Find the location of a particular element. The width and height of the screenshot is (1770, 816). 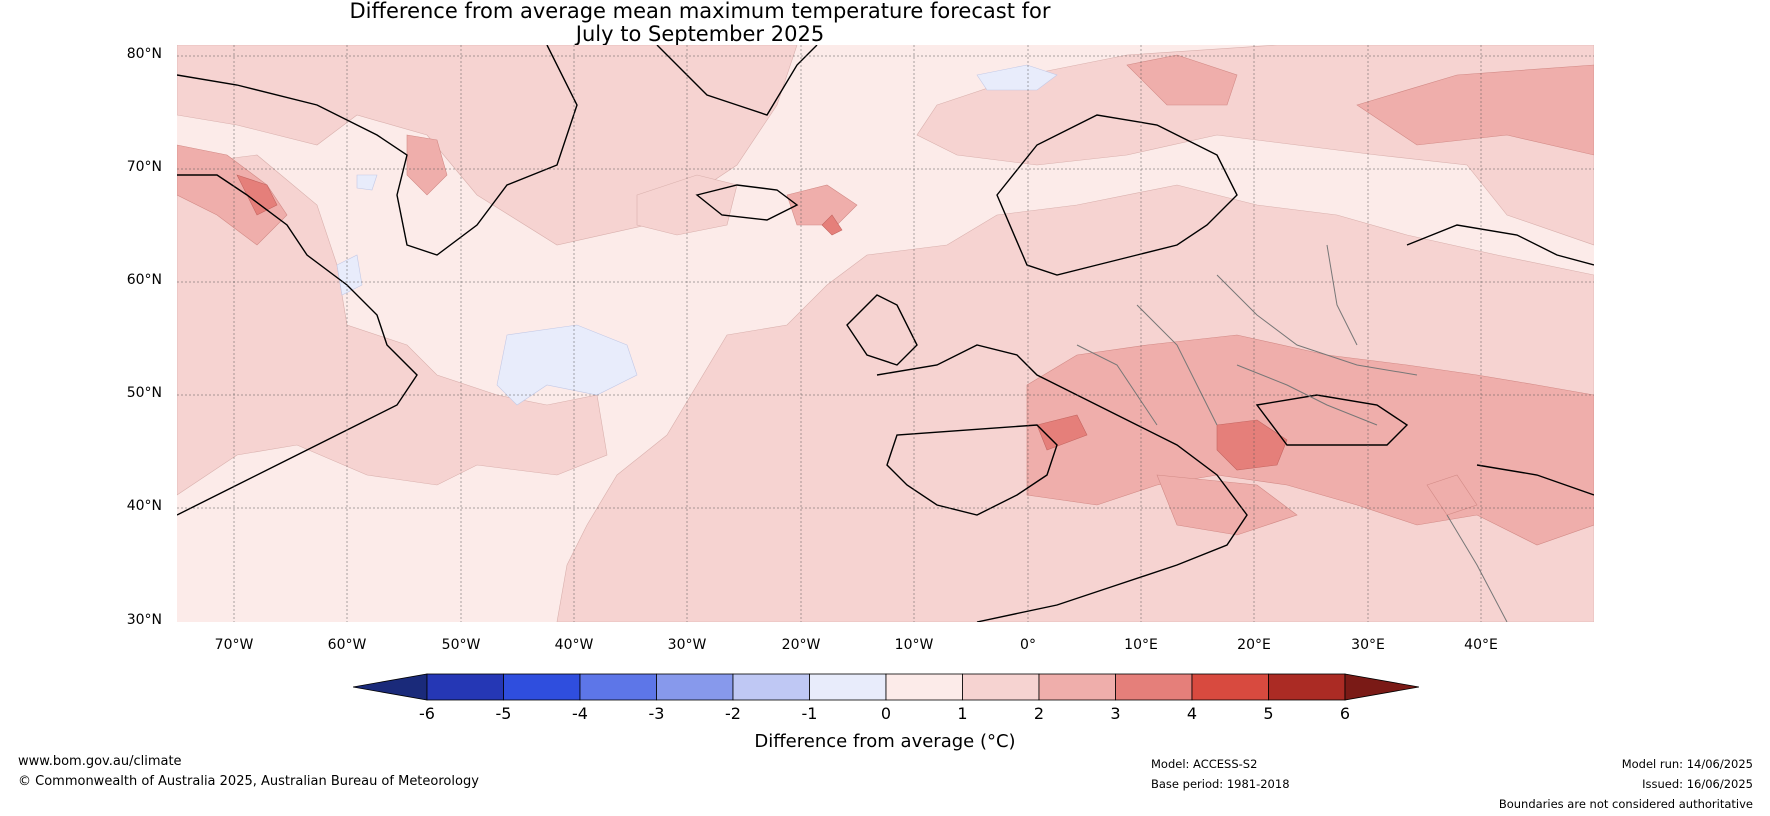

lon-label-40e: 40°E is located at coordinates (1481, 645).